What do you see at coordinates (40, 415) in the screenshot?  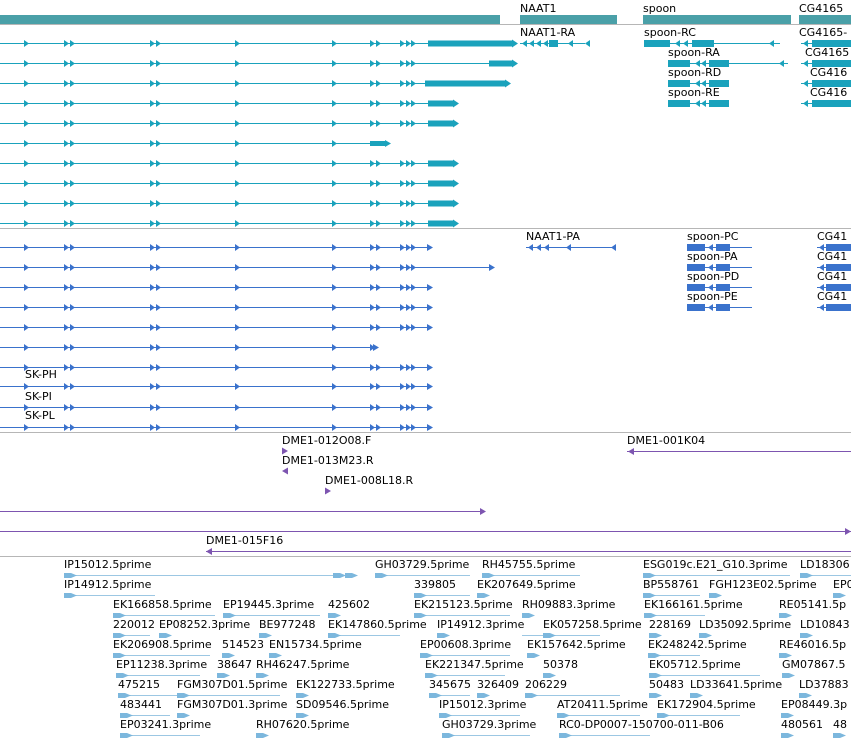 I see `protein-sk-pl-label: SK-PL` at bounding box center [40, 415].